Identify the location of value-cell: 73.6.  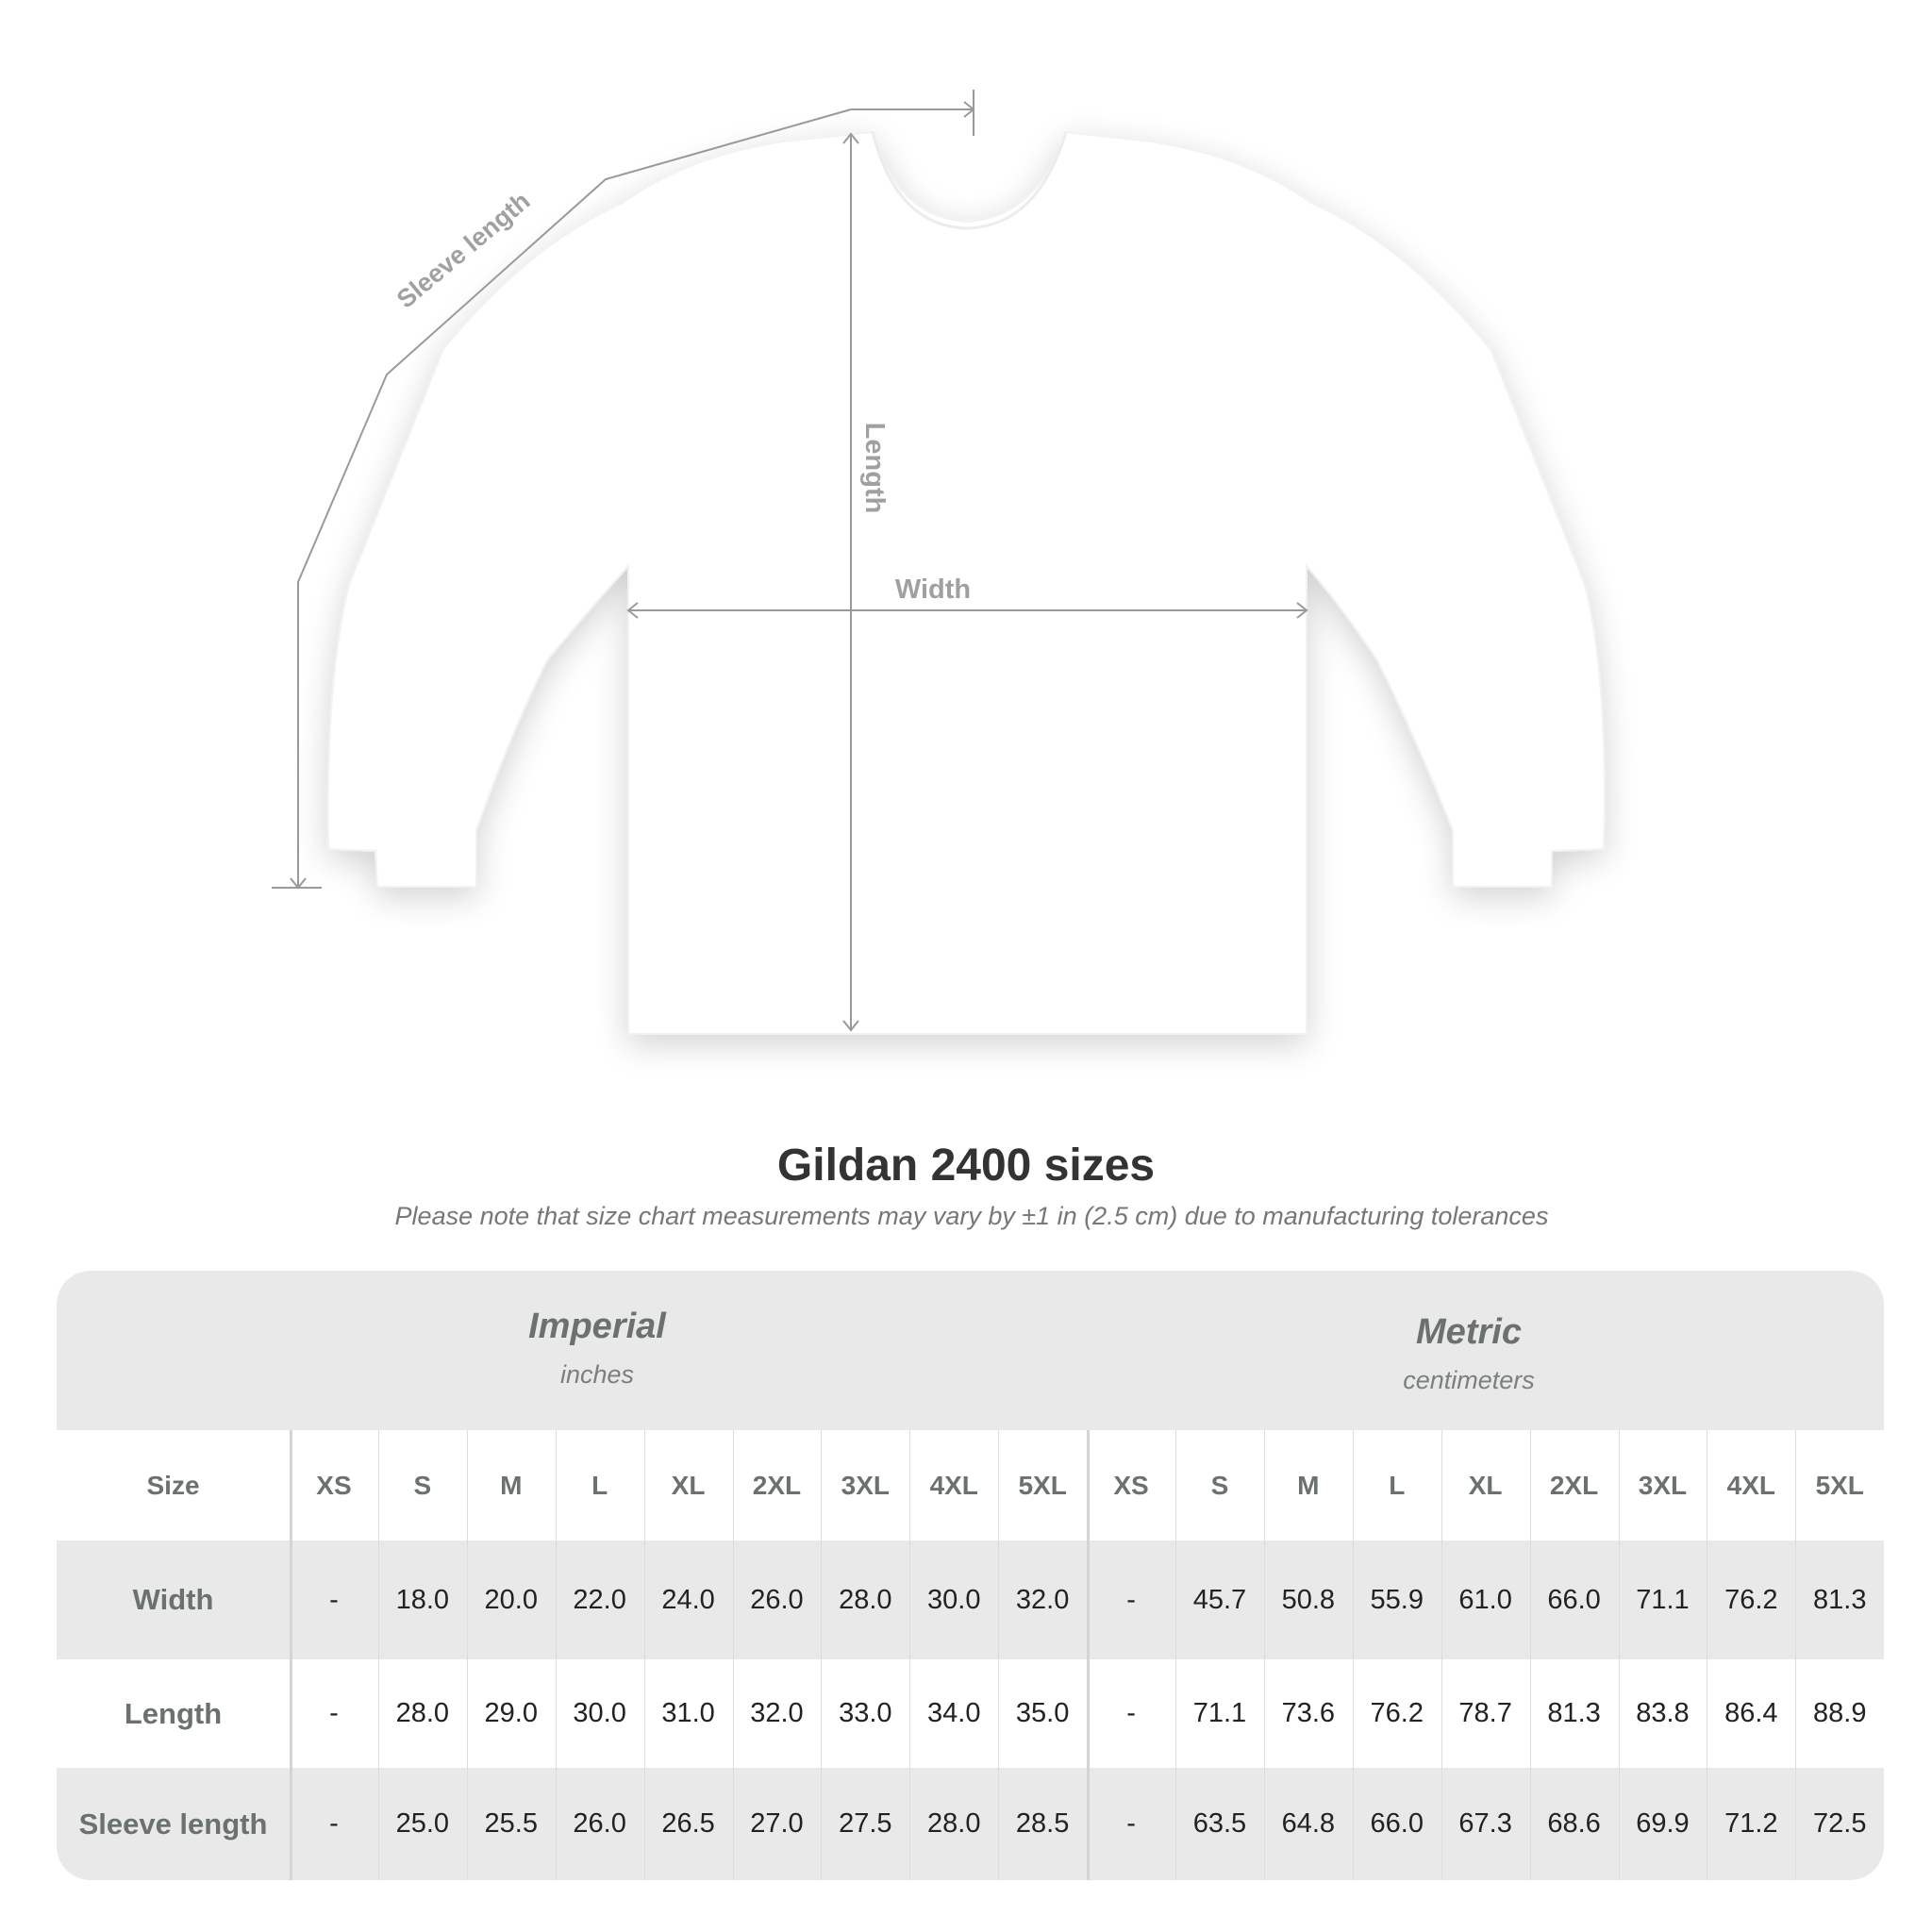
(1309, 1713).